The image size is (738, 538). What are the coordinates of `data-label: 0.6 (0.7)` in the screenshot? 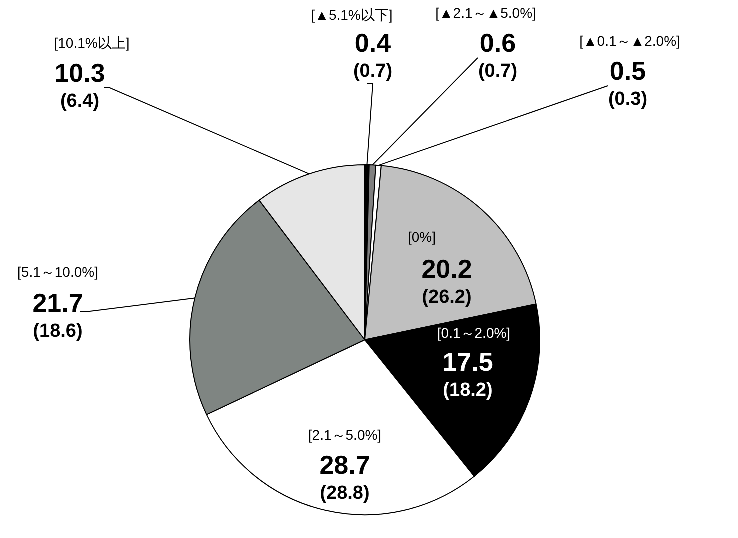 It's located at (498, 55).